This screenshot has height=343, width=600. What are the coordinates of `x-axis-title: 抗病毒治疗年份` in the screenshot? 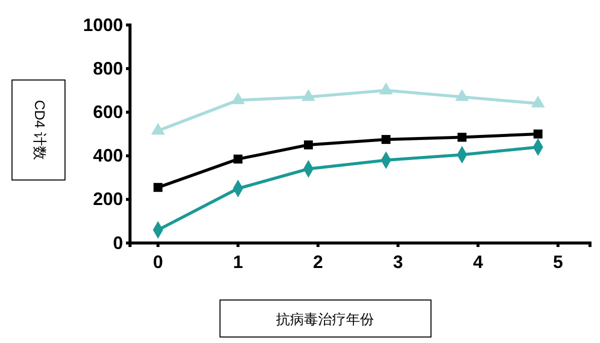 It's located at (325, 319).